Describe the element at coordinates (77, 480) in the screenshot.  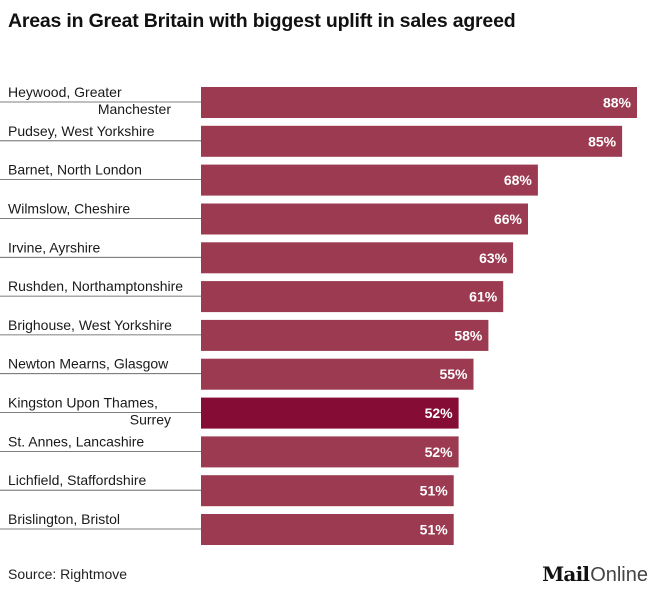
I see `category-label: Lichfield, Staffordshire` at that location.